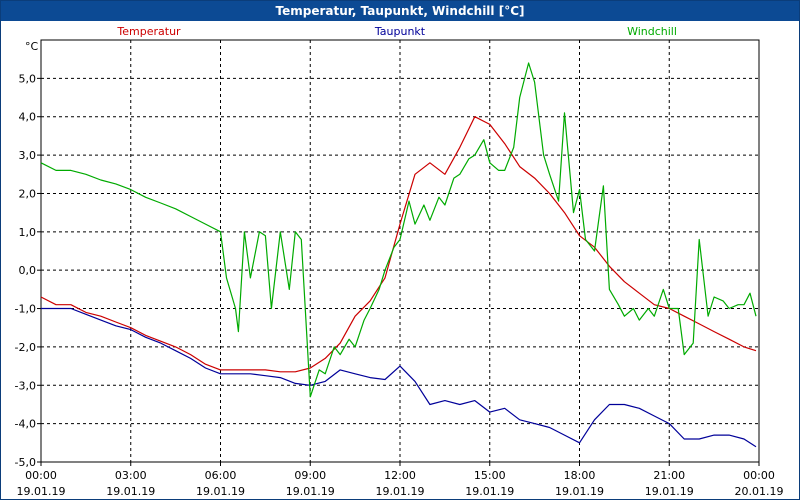  I want to click on y-tick-label: 5,0, so click(28, 78).